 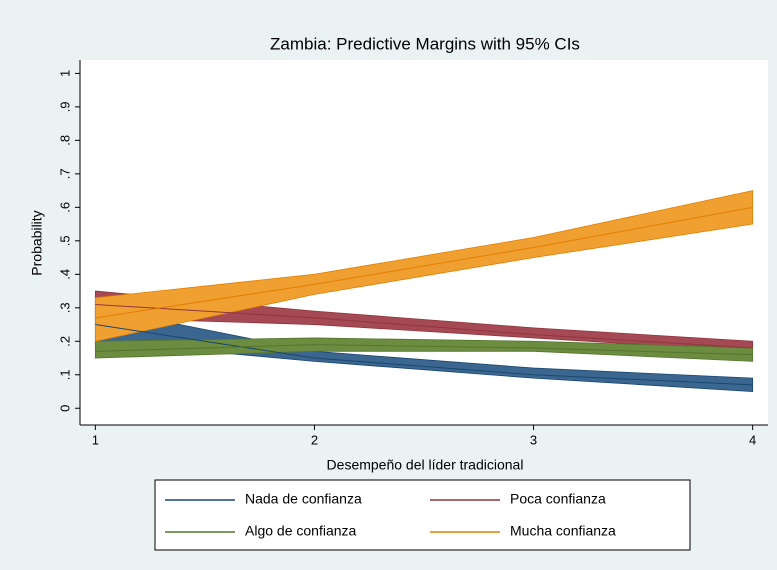 I want to click on y-tick-label: 0, so click(x=64, y=408).